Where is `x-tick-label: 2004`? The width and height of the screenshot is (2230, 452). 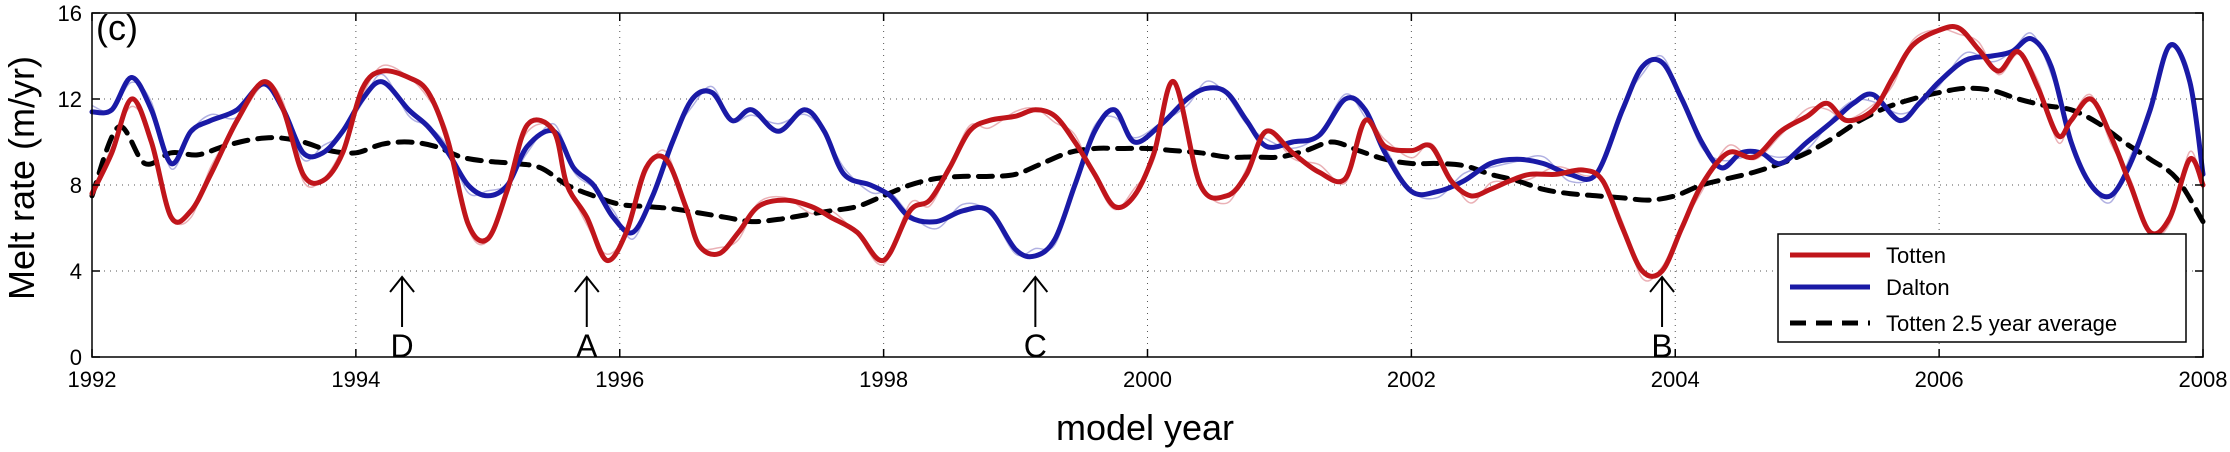 x-tick-label: 2004 is located at coordinates (1675, 379).